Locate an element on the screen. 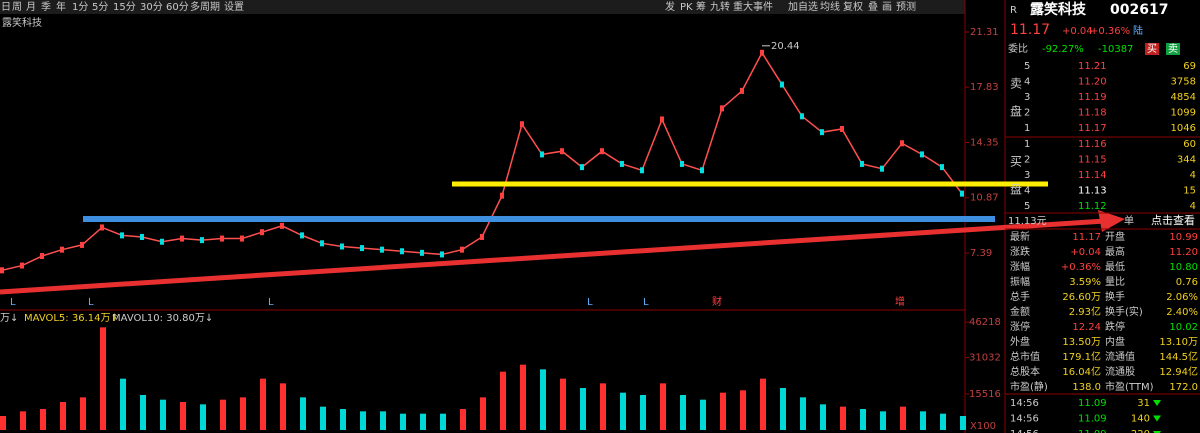 The image size is (1200, 433). stat-label: 换手 is located at coordinates (1115, 296).